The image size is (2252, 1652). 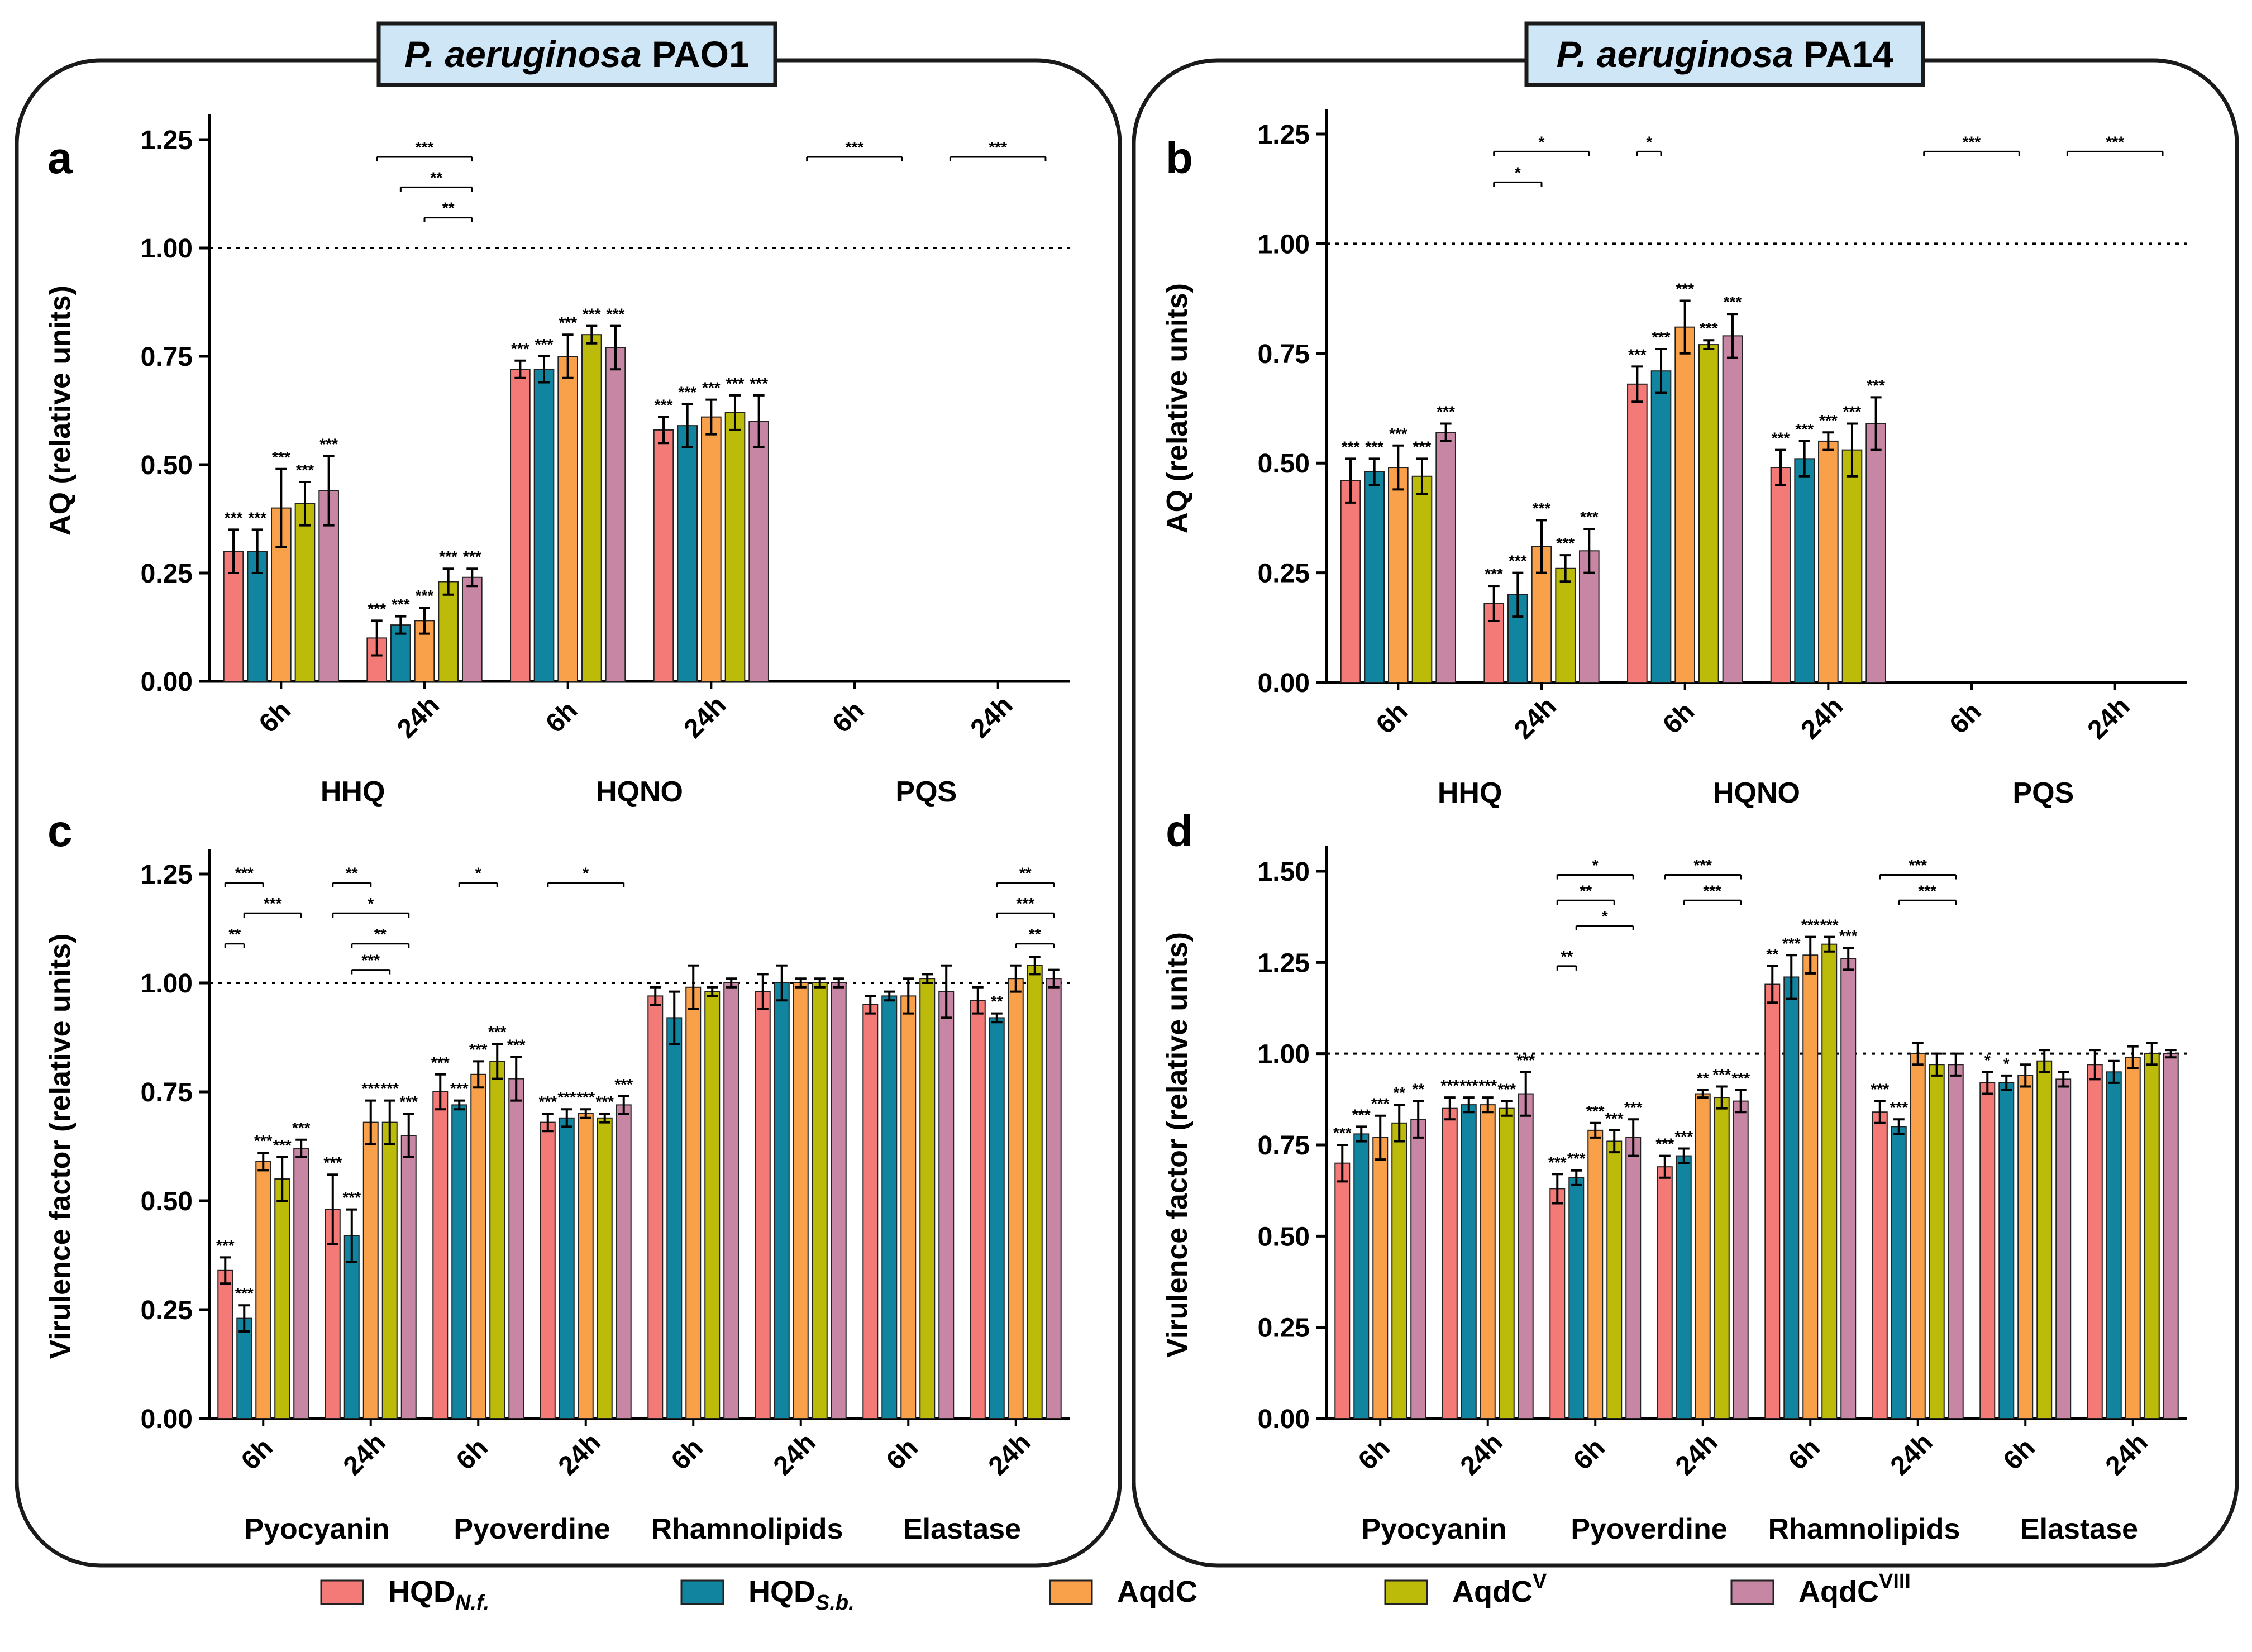 I want to click on legend-item: HQDS.b., so click(x=767, y=1595).